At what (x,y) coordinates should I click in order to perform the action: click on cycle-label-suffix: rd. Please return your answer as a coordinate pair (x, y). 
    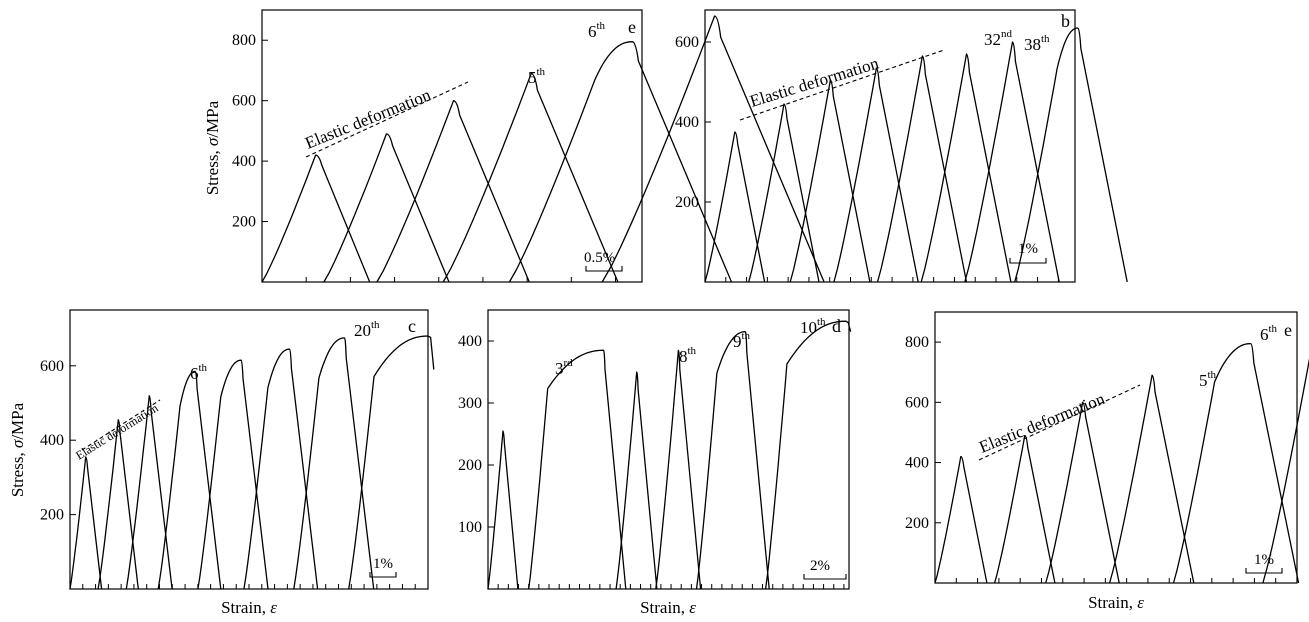
    Looking at the image, I should click on (569, 363).